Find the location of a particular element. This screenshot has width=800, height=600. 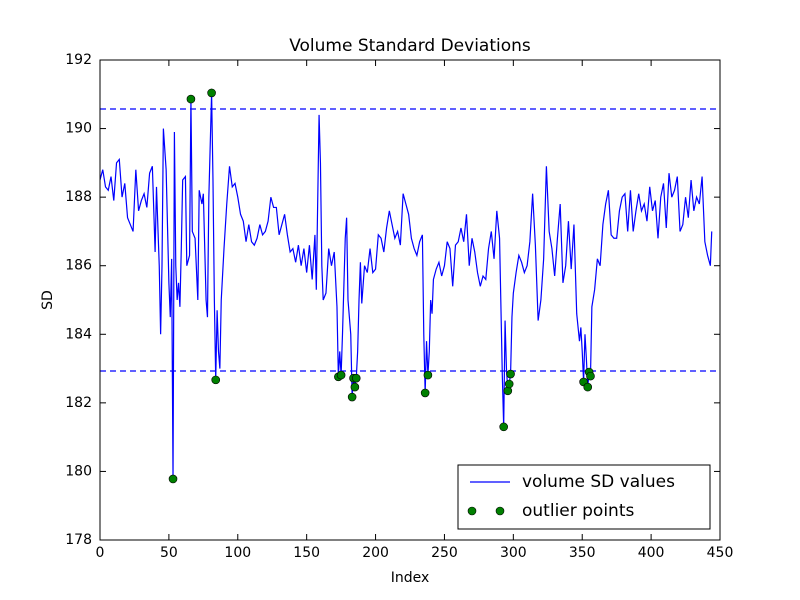

x-tick-label: 100 is located at coordinates (237, 553).